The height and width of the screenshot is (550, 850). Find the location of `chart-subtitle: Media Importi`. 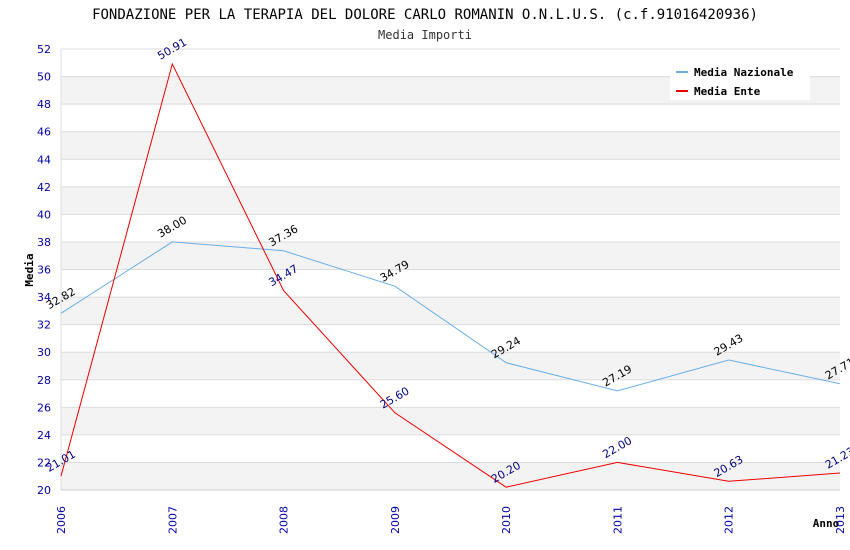

chart-subtitle: Media Importi is located at coordinates (425, 35).